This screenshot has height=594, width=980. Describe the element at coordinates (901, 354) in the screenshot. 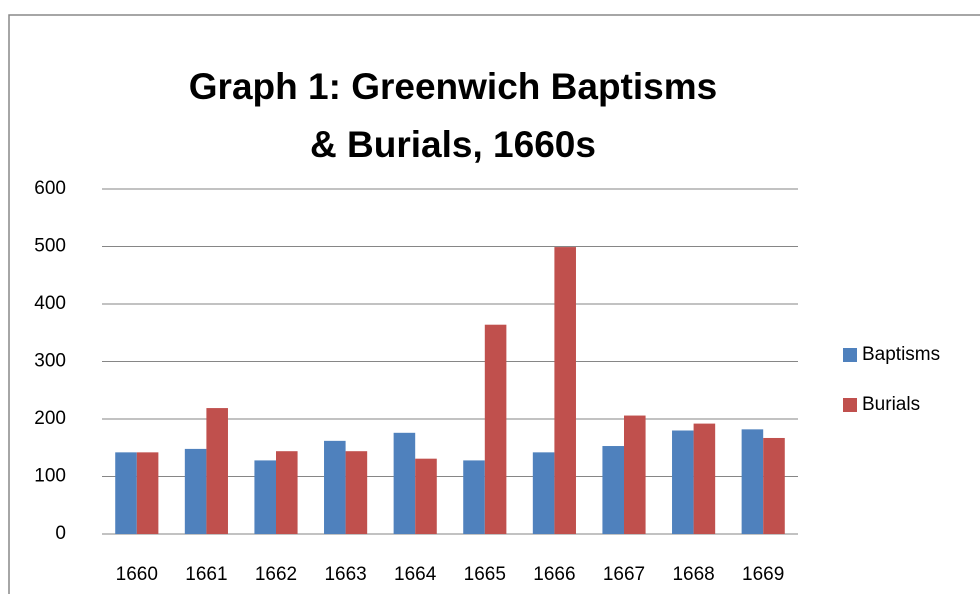

I see `legend-label: Baptisms` at that location.